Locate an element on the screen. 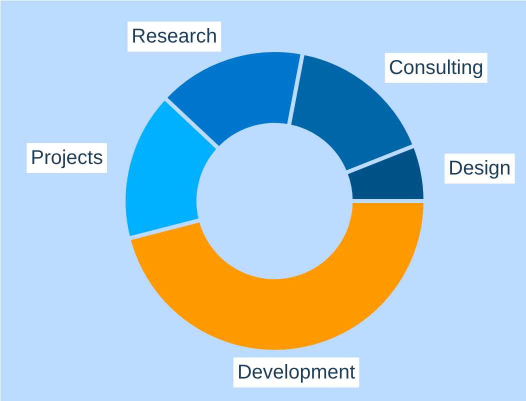 This screenshot has height=401, width=526. slice-label: Research is located at coordinates (175, 37).